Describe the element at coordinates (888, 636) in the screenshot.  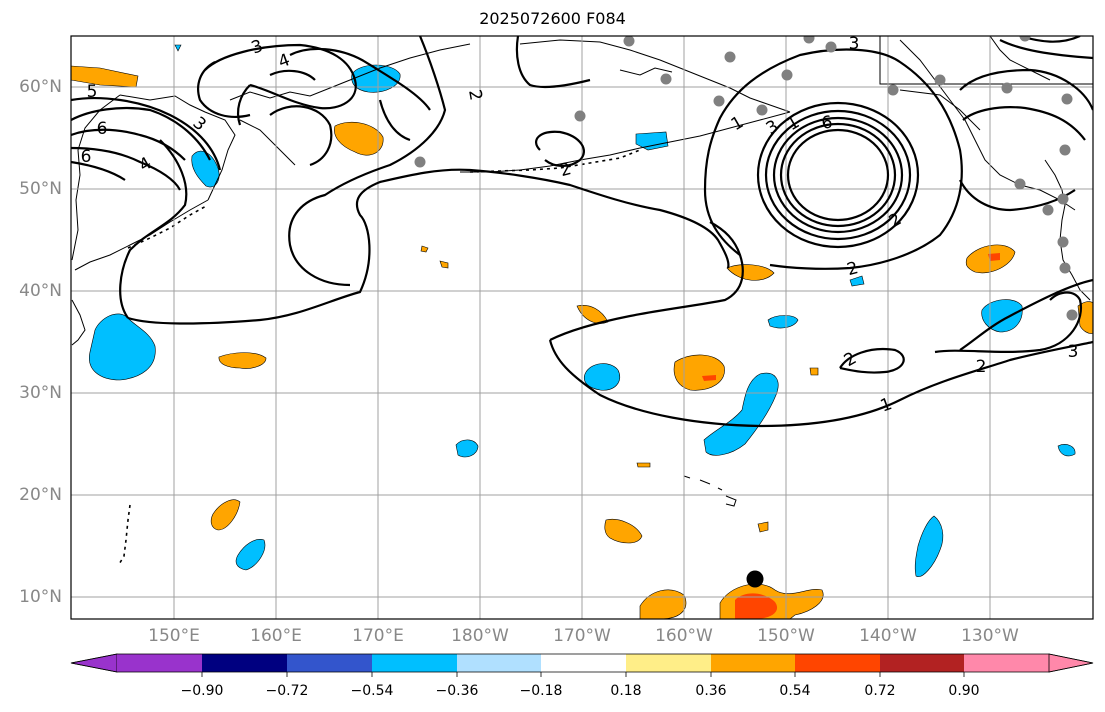
I see `longitude-label: 140°W` at that location.